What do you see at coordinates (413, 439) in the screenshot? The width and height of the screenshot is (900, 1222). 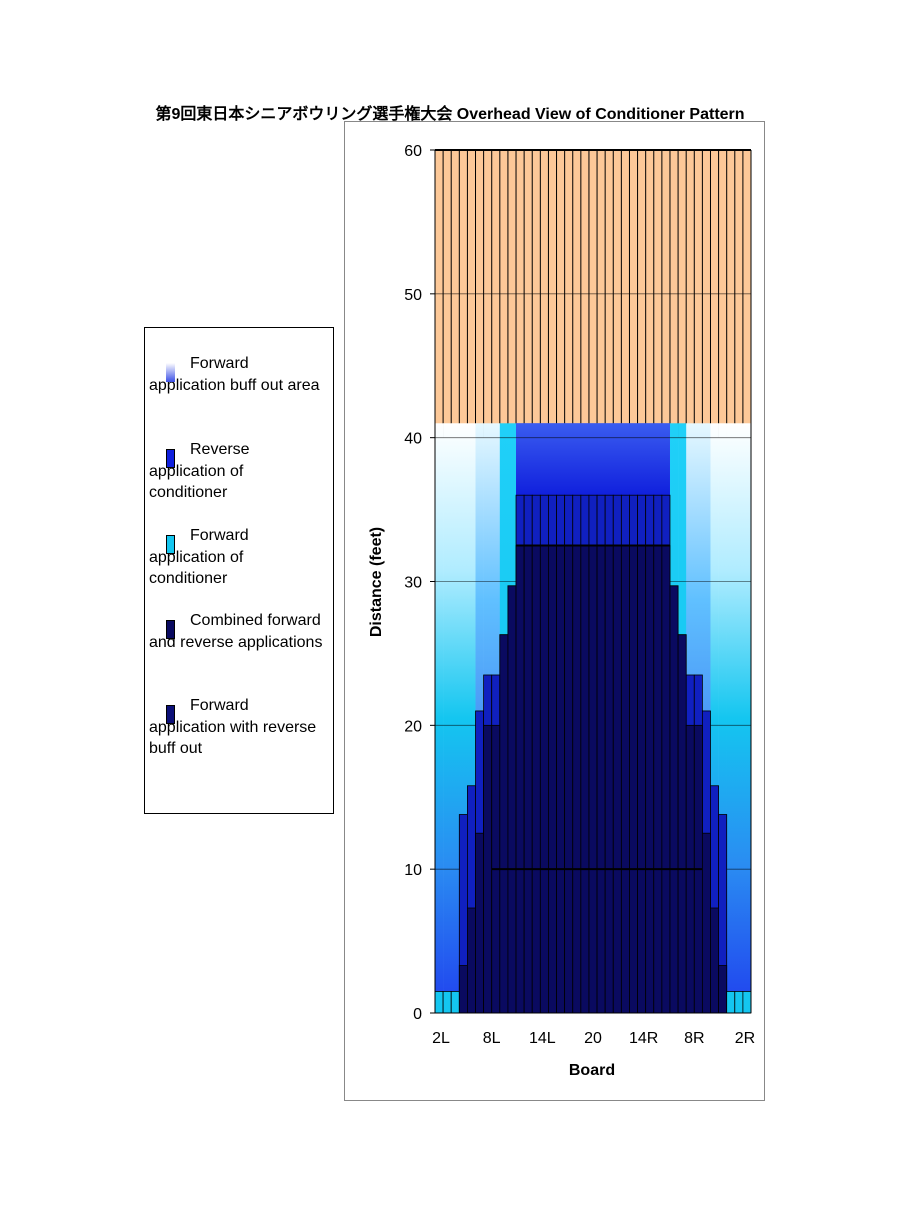 I see `y-tick-label: 40` at bounding box center [413, 439].